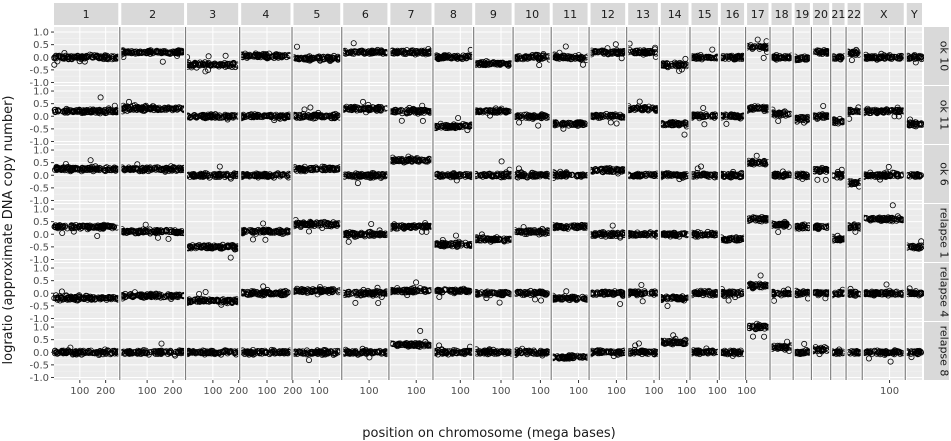 The height and width of the screenshot is (441, 951). Describe the element at coordinates (914, 115) in the screenshot. I see `panel-ok-11-chr-Y` at that location.